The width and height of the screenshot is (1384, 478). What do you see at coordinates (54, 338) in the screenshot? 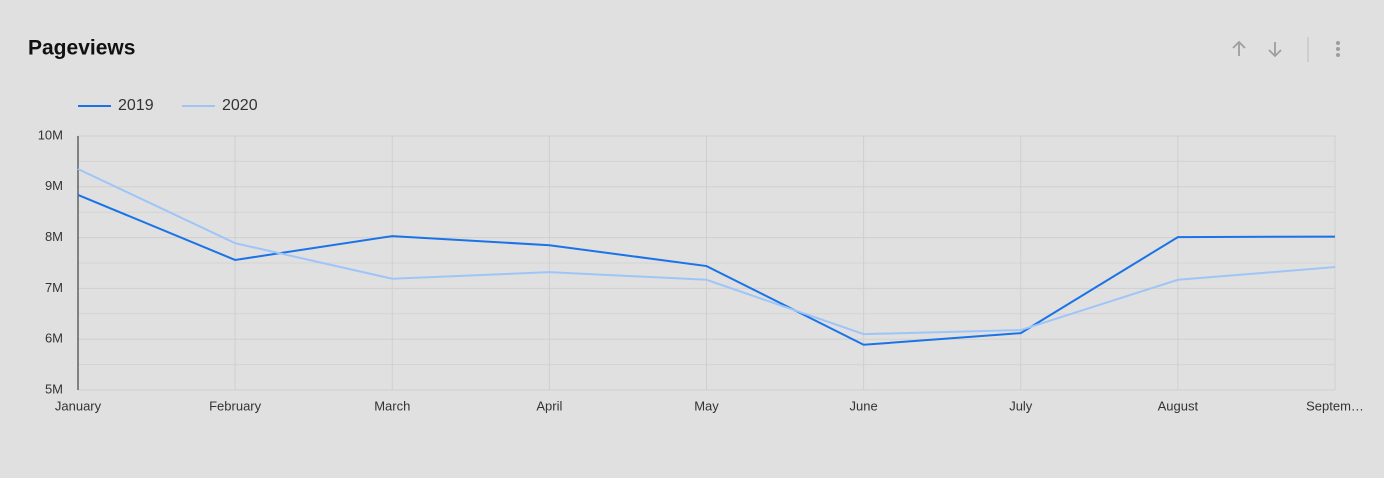
I see `y-tick-label: 6M` at bounding box center [54, 338].